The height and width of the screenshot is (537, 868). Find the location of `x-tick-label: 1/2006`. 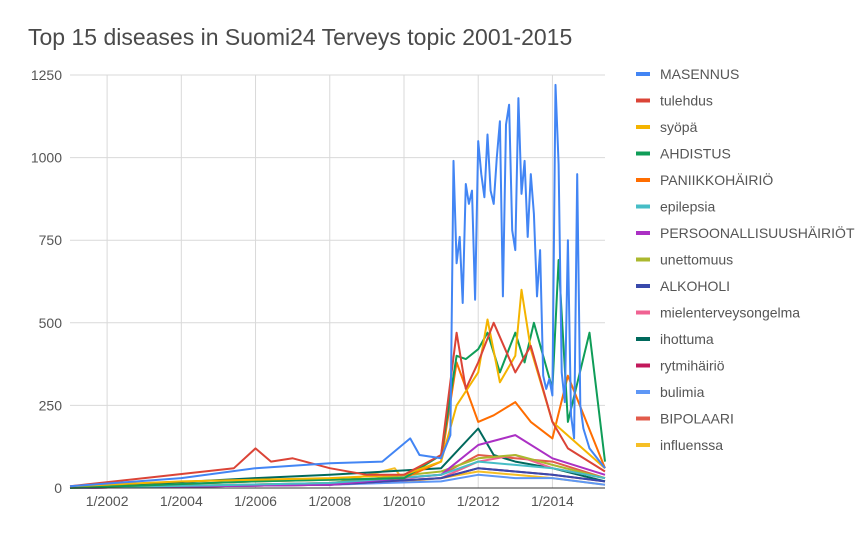

x-tick-label: 1/2006 is located at coordinates (255, 501).